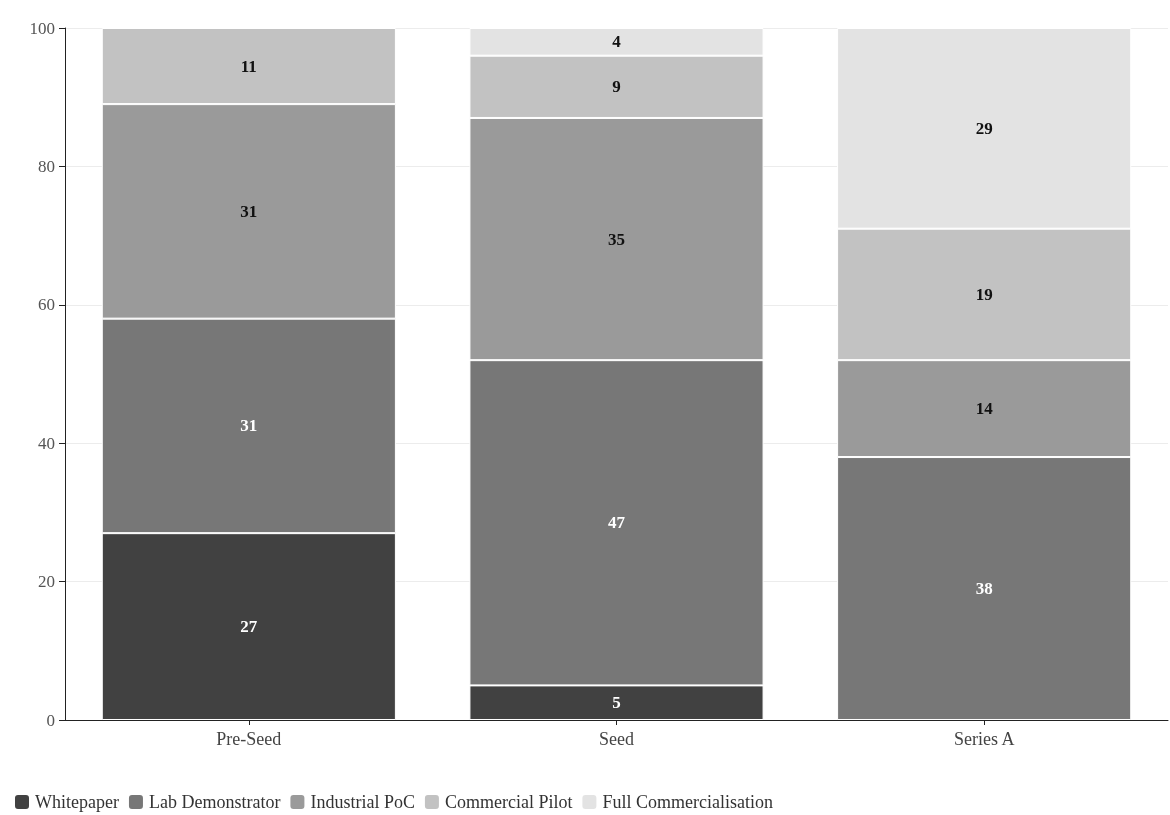 The width and height of the screenshot is (1170, 815). Describe the element at coordinates (984, 409) in the screenshot. I see `data-label: 14` at that location.